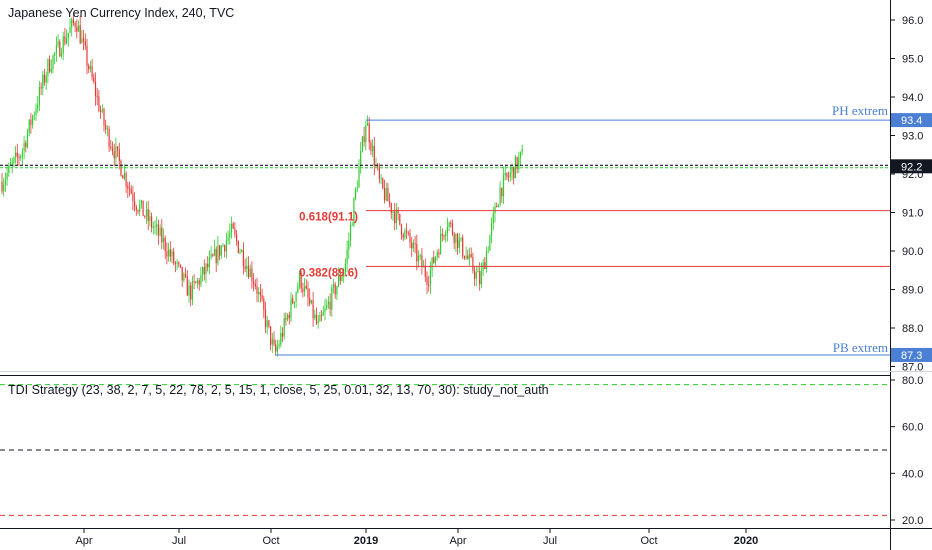 This screenshot has height=550, width=932. Describe the element at coordinates (911, 167) in the screenshot. I see `last-price-badge-text: 92.2` at that location.